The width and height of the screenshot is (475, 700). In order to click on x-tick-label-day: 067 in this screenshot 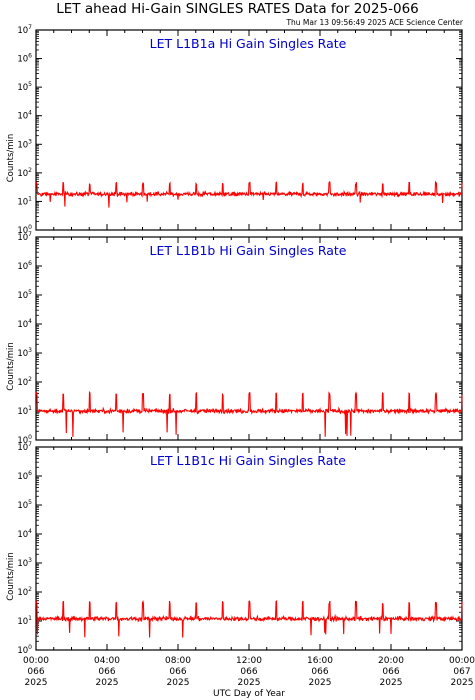, I will do `click(461, 672)`.